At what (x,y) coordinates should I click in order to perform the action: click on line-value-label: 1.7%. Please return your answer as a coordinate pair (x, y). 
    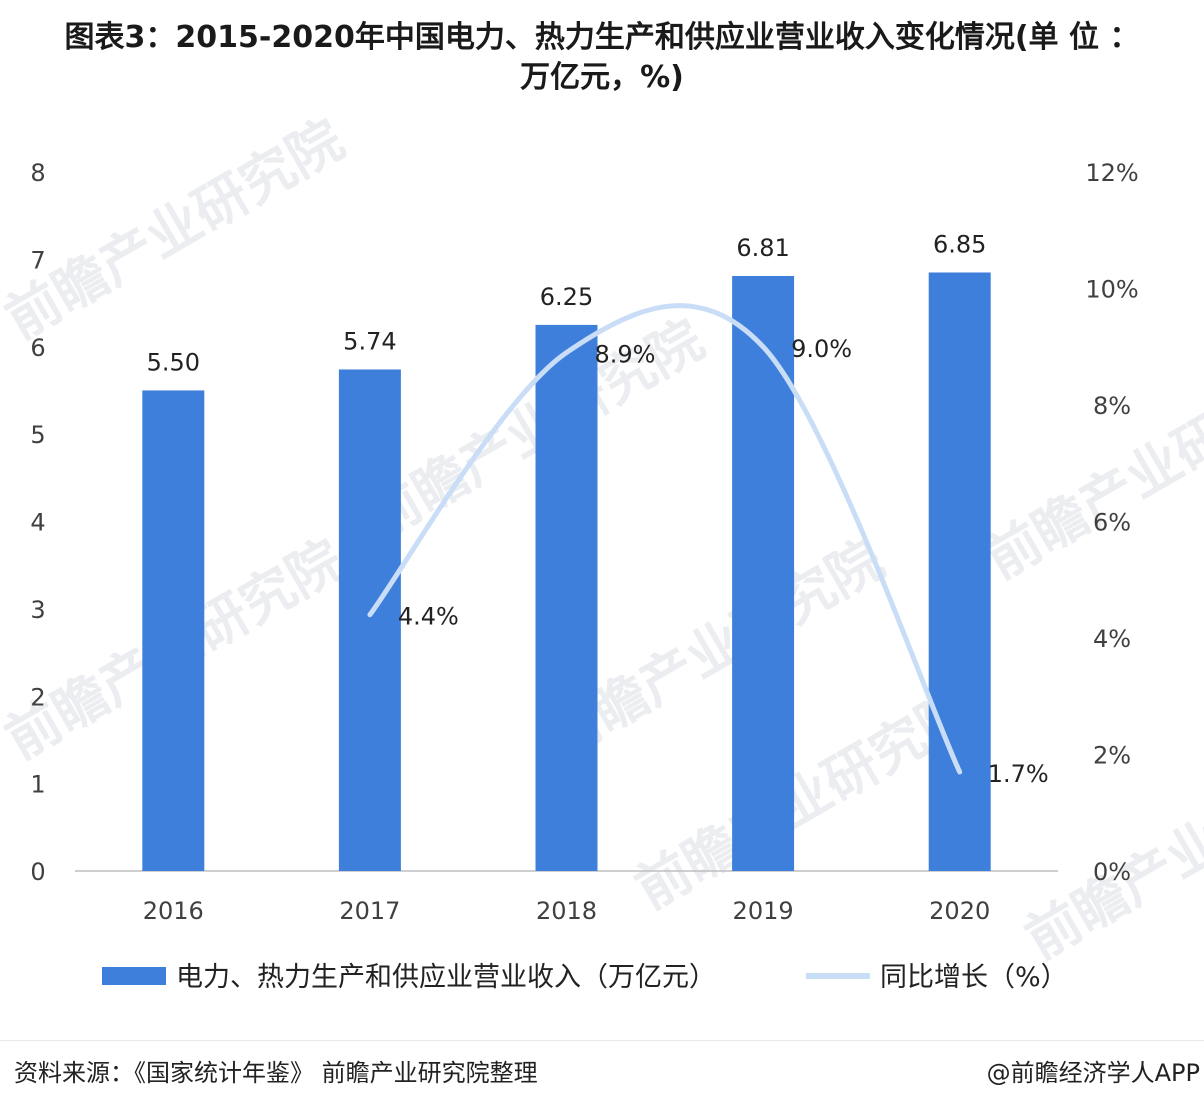
    Looking at the image, I should click on (1018, 774).